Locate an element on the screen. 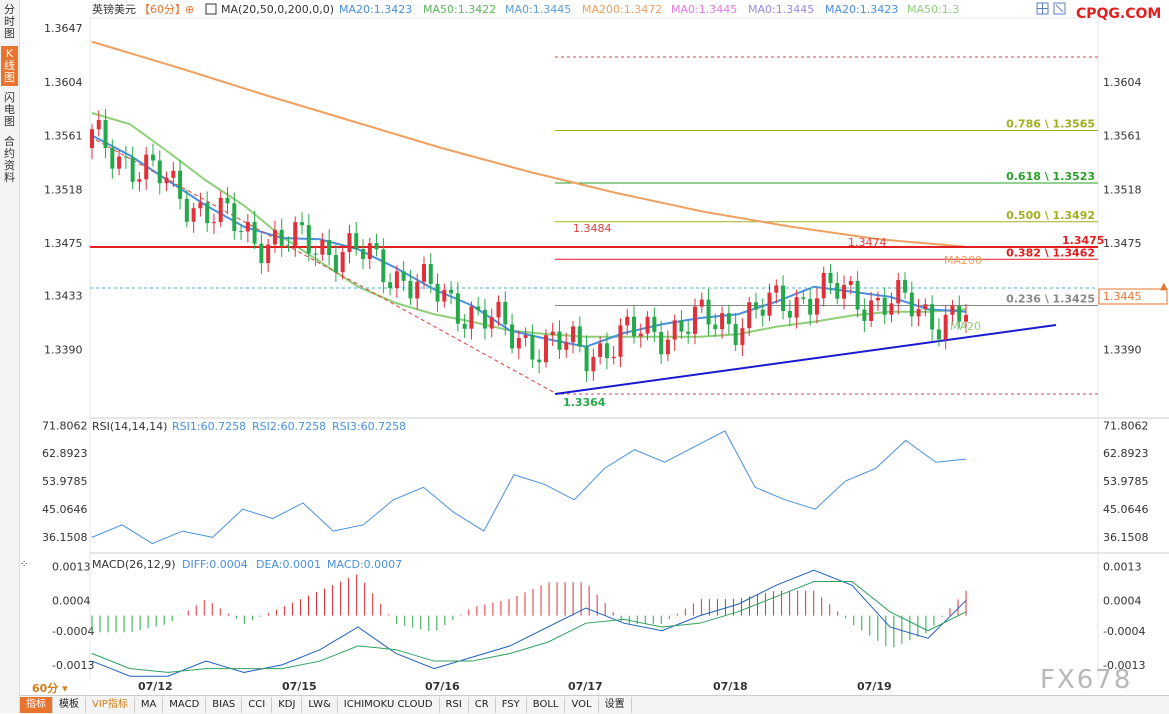 This screenshot has height=714, width=1169. toolbar-lw: LW& is located at coordinates (320, 705).